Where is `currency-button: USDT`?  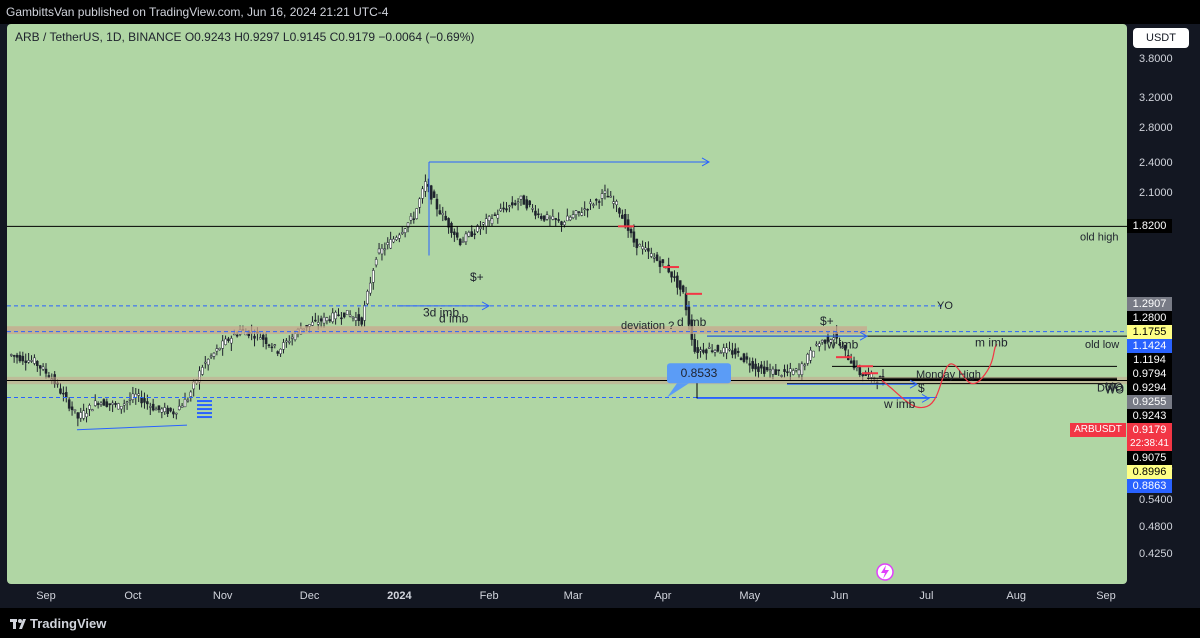
currency-button: USDT is located at coordinates (1161, 38).